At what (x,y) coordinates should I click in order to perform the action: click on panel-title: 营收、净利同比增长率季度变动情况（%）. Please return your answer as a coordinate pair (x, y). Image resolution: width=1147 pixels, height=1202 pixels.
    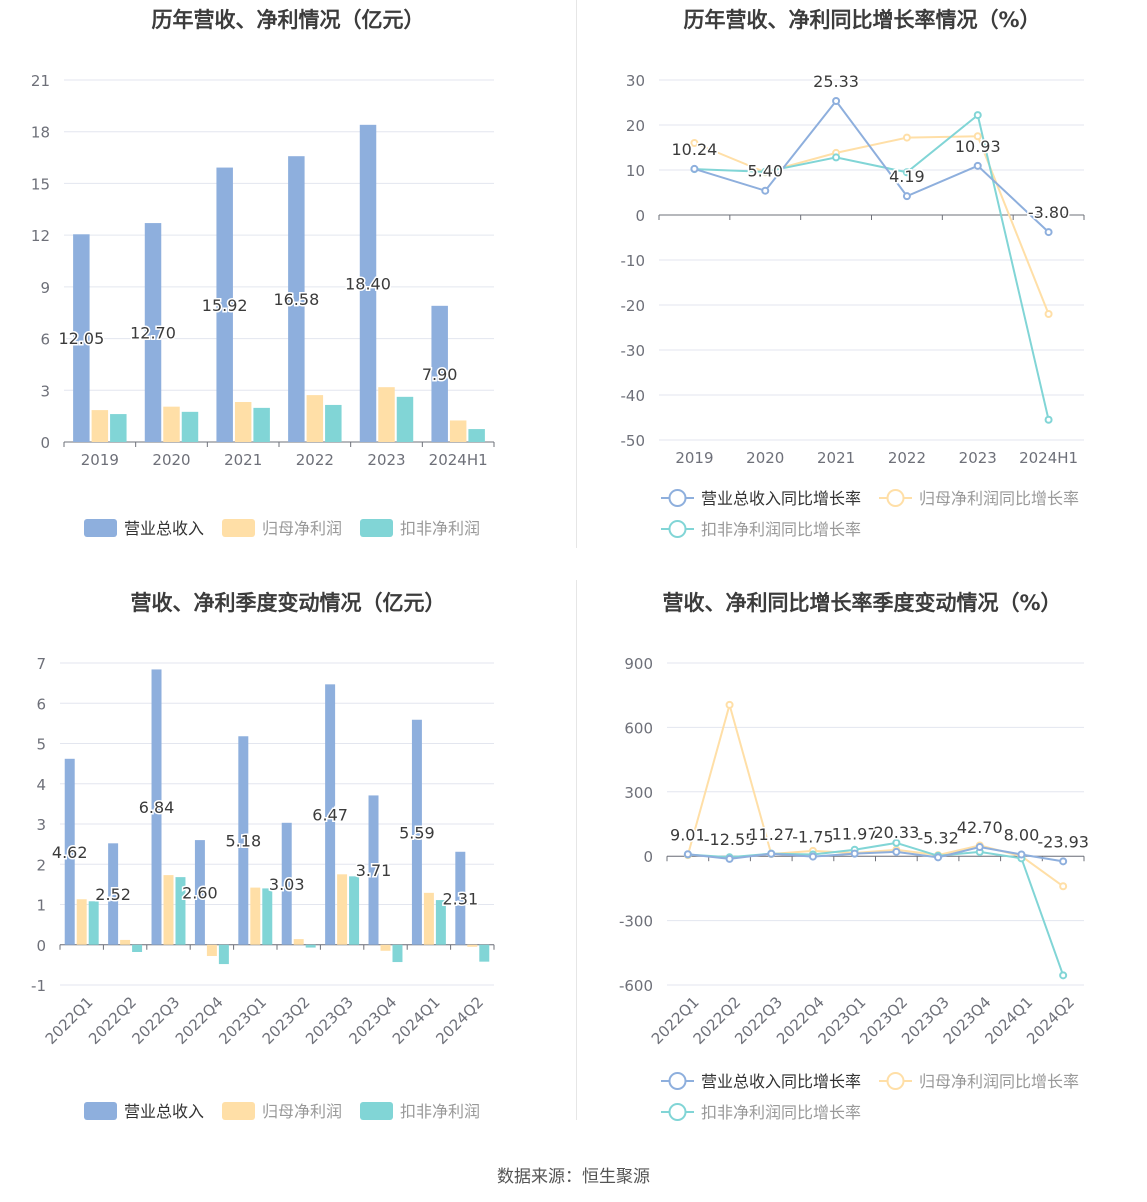
    Looking at the image, I should click on (862, 603).